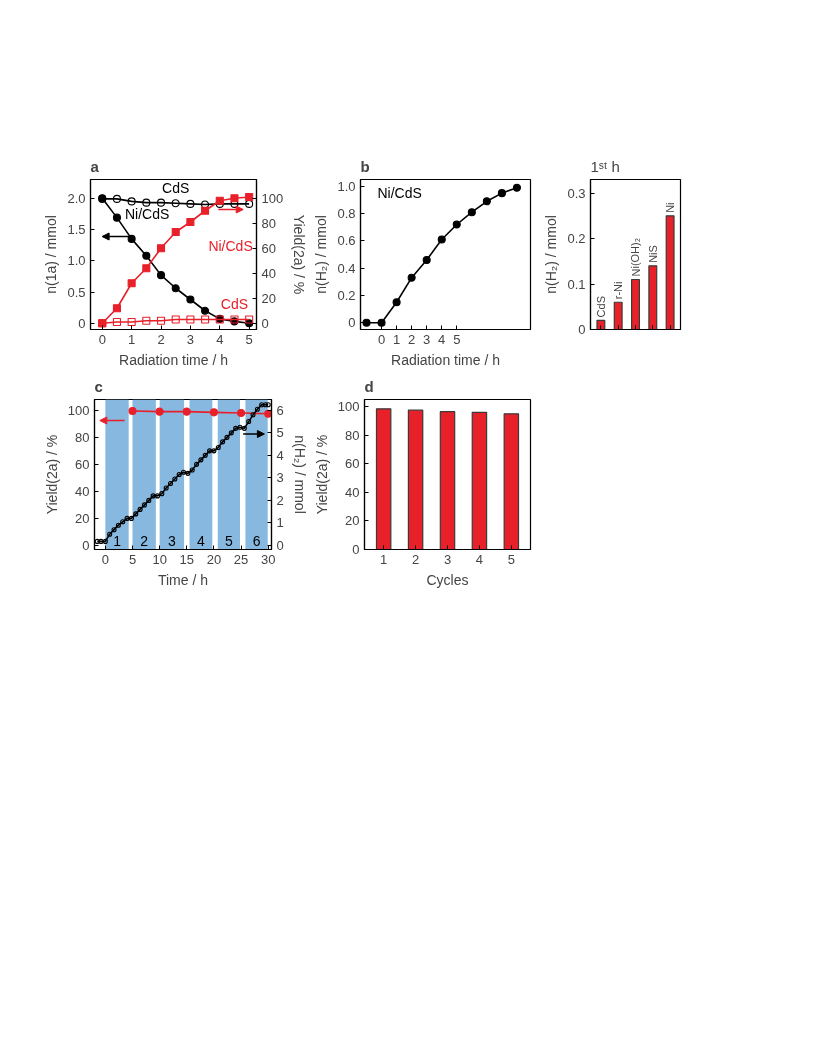 Image resolution: width=816 pixels, height=1056 pixels. I want to click on band-label: 4, so click(201, 540).